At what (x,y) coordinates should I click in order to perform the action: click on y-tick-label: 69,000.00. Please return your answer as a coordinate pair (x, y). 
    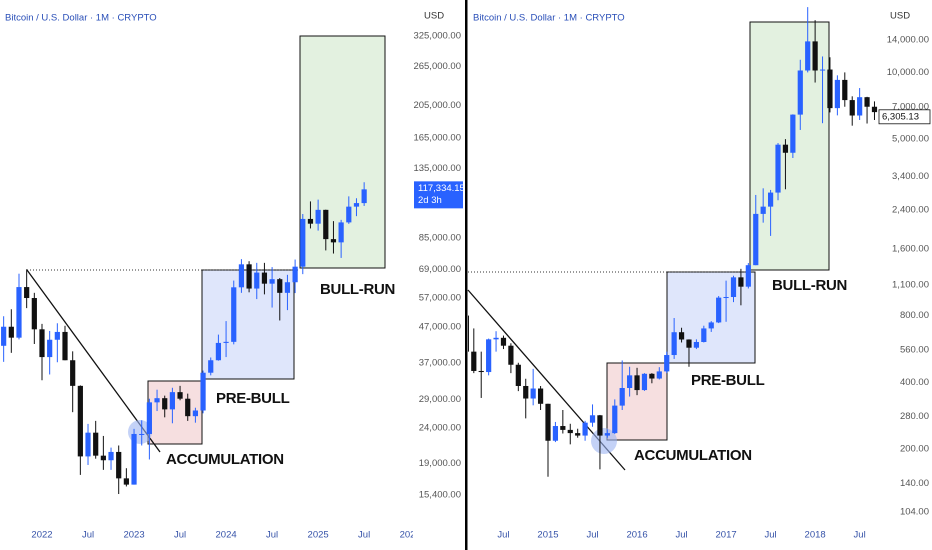
    Looking at the image, I should click on (440, 269).